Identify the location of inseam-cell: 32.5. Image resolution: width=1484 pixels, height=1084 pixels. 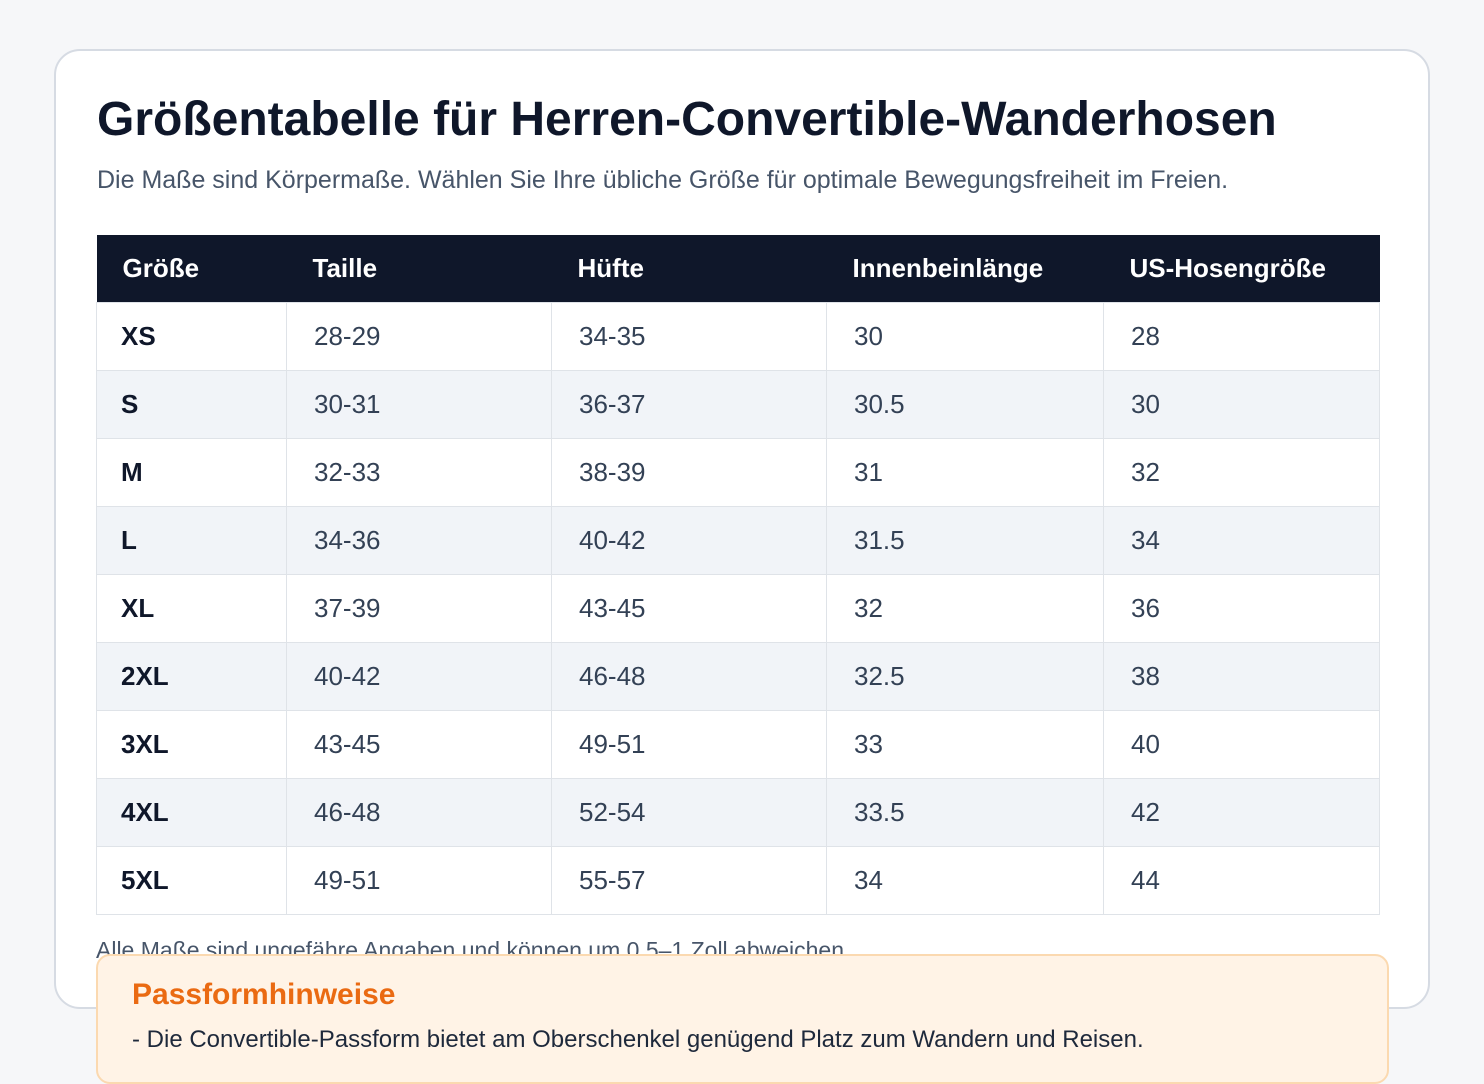
(965, 676).